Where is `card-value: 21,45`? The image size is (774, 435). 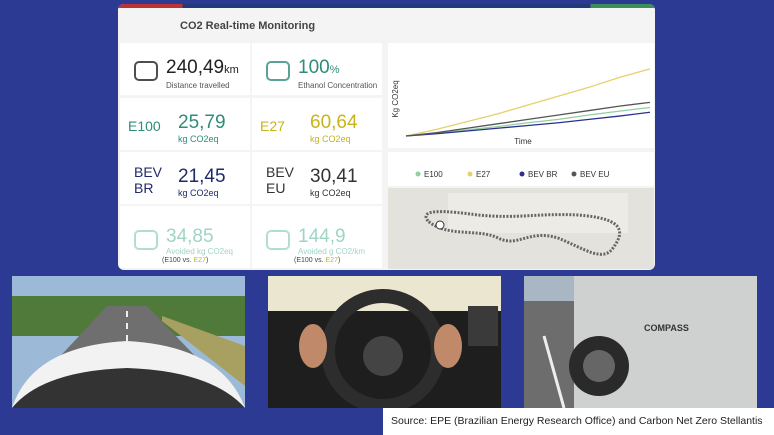 card-value: 21,45 is located at coordinates (202, 177).